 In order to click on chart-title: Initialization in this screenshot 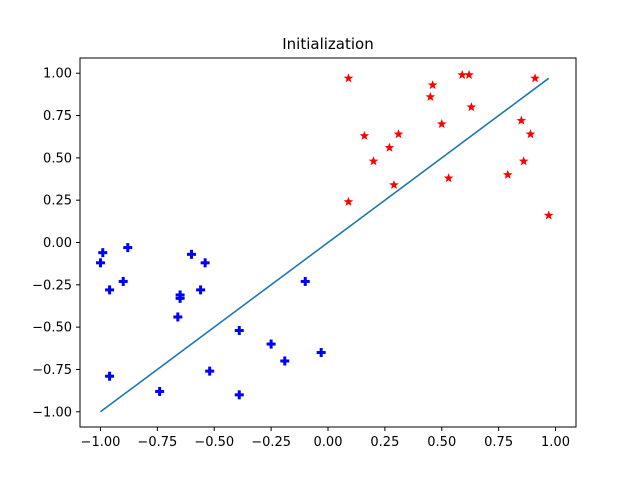, I will do `click(327, 44)`.